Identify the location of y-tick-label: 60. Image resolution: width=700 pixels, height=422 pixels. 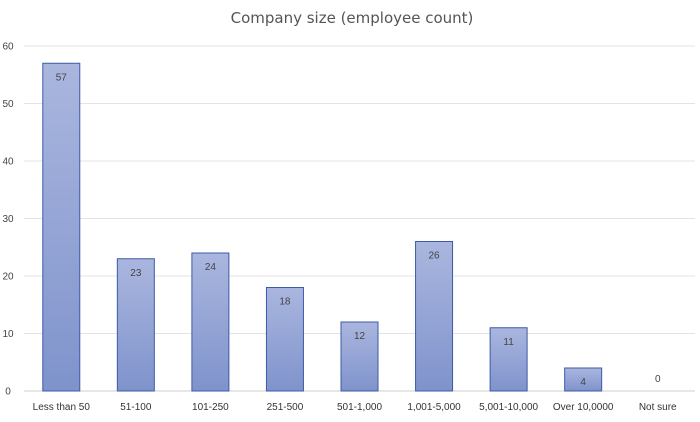
(8, 47).